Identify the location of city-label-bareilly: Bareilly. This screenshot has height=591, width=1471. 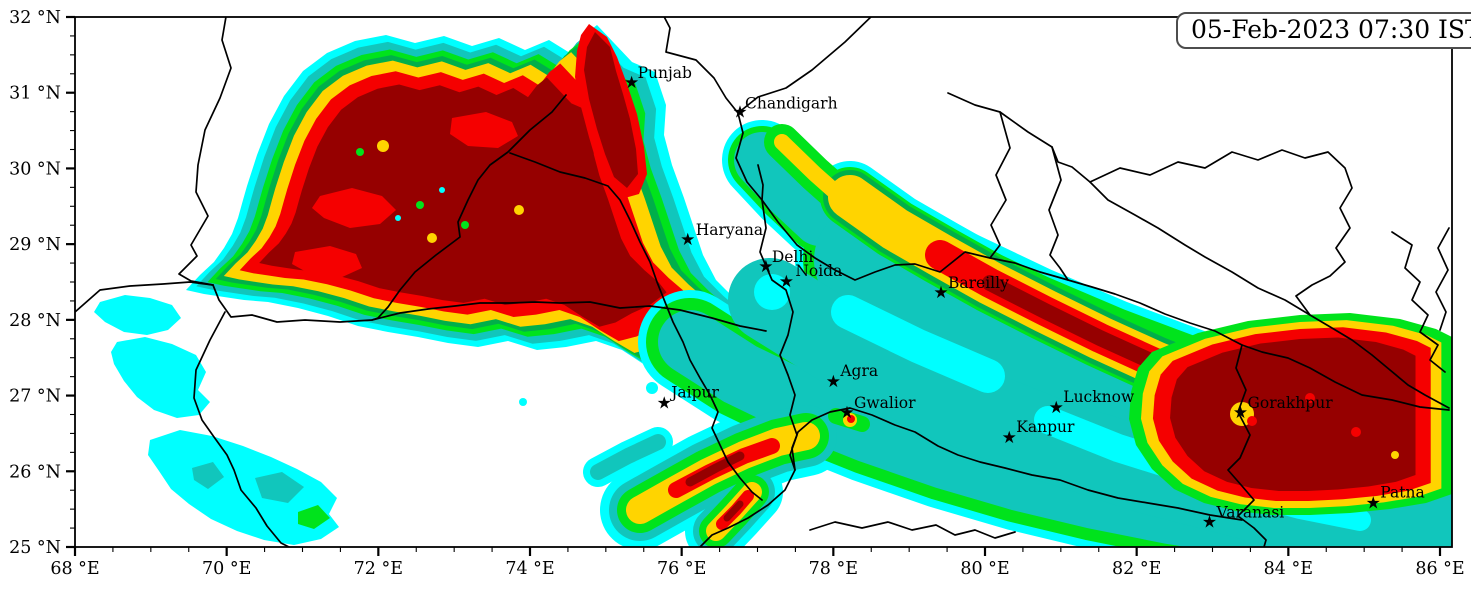
(978, 283).